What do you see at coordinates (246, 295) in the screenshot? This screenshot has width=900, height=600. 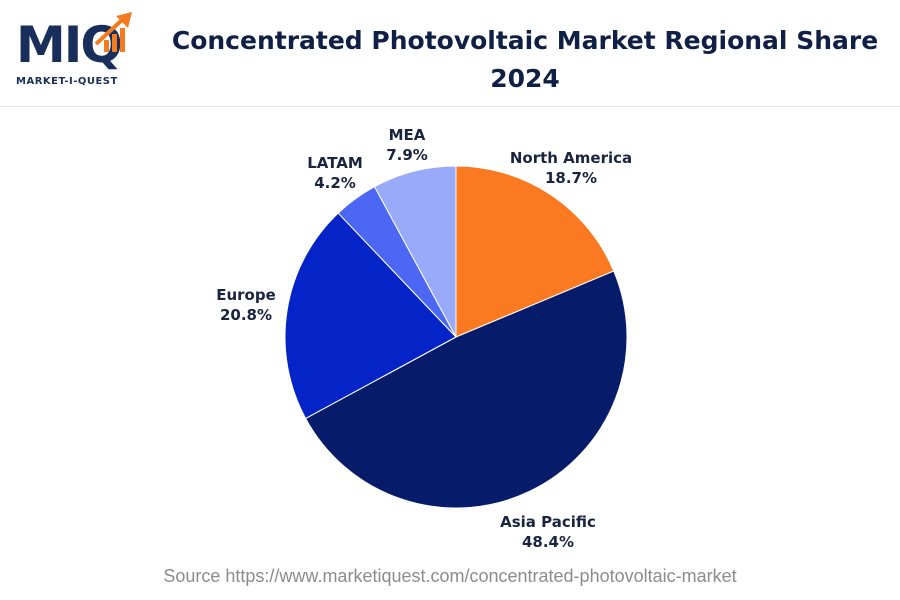 I see `slice-label-europe: Europe` at bounding box center [246, 295].